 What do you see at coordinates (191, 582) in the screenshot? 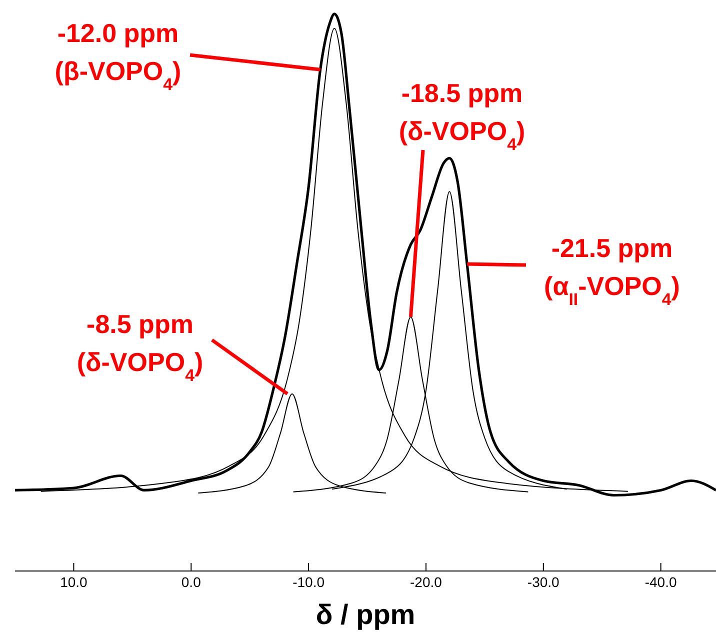
I see `x-tick-label: 0.0` at bounding box center [191, 582].